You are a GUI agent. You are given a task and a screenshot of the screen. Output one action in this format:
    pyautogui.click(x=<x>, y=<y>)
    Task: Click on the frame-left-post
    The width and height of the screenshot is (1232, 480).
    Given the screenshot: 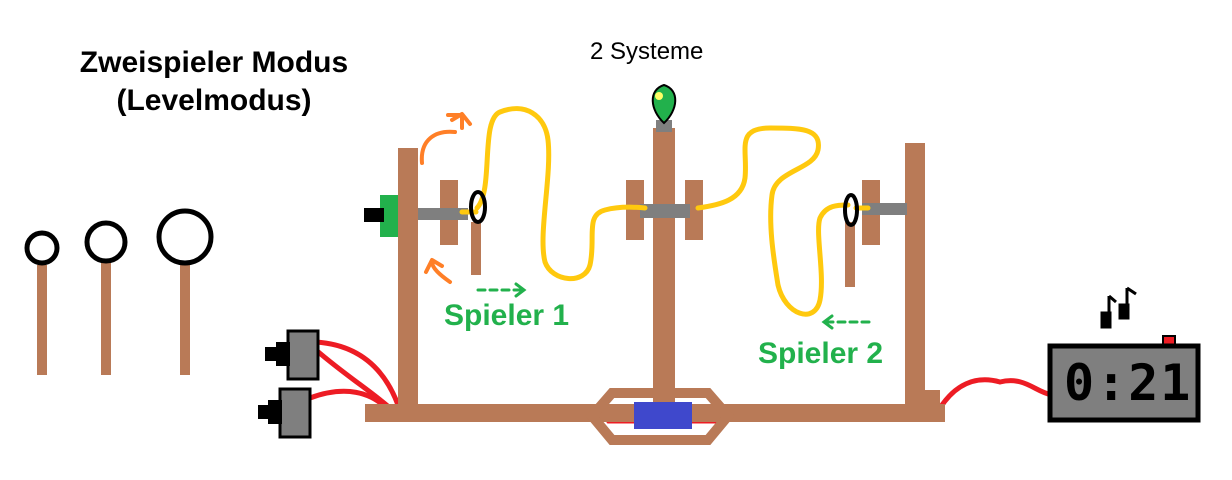 What is the action you would take?
    pyautogui.click(x=408, y=278)
    